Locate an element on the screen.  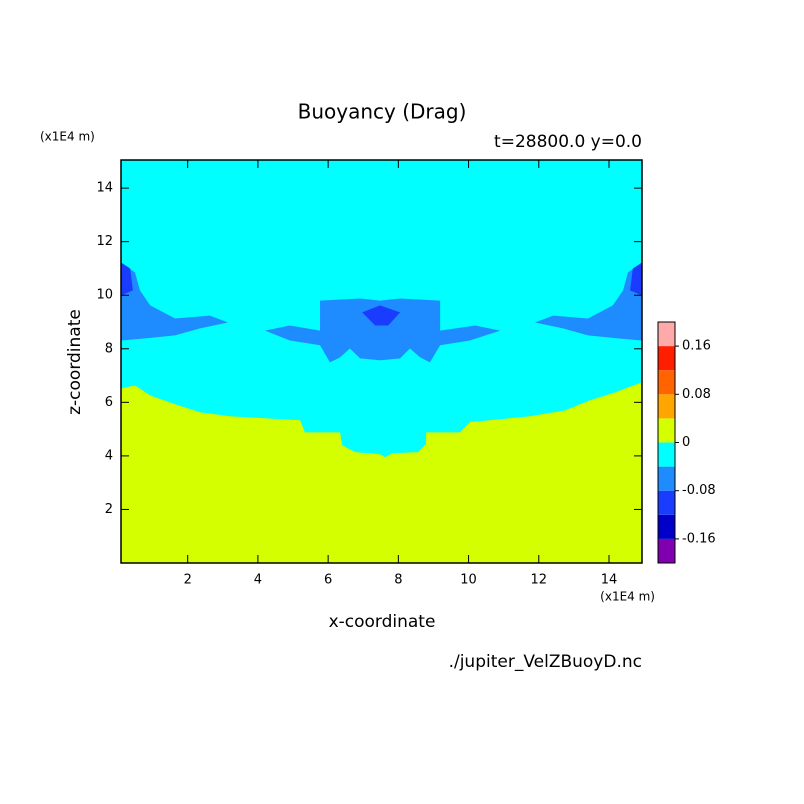
source-file: ./jupiter_VelZBuoyD.nc is located at coordinates (545, 662).